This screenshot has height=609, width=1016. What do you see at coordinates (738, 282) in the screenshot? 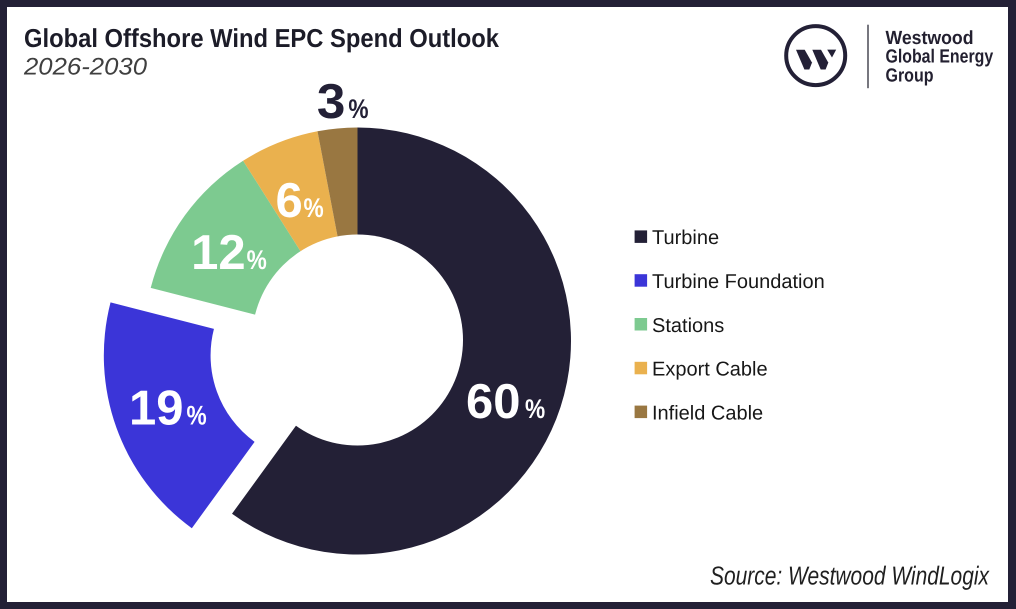
I see `svg-text: Turbine Foundation` at bounding box center [738, 282].